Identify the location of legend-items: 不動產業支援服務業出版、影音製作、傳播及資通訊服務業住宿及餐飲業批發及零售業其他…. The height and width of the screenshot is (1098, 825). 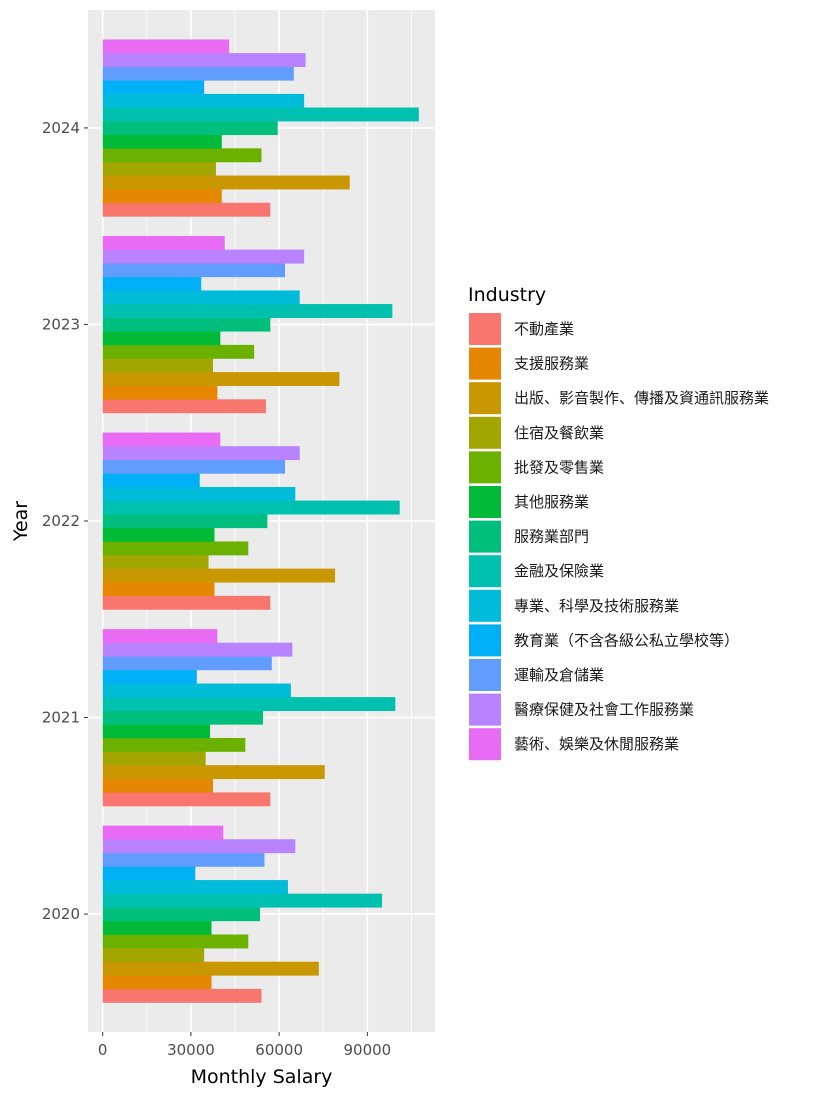
(619, 537).